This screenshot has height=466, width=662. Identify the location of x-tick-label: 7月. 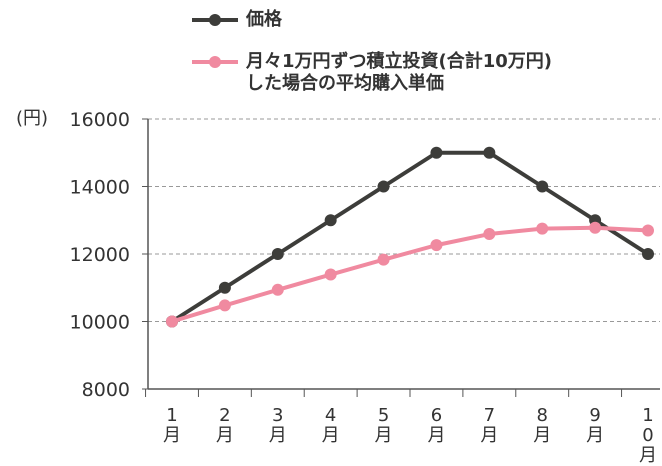
(489, 425).